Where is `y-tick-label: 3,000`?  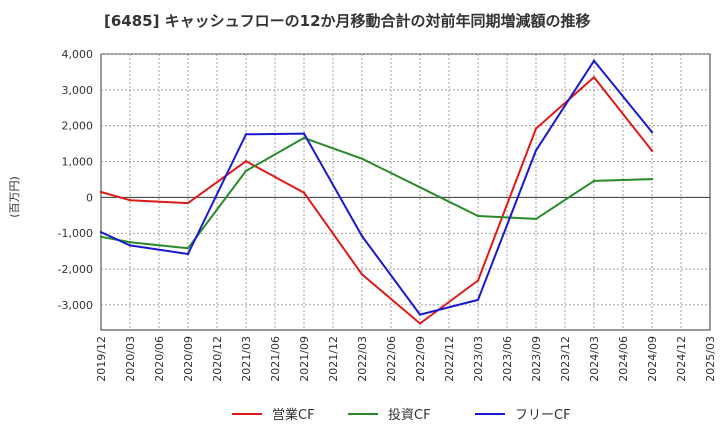 y-tick-label: 3,000 is located at coordinates (78, 90).